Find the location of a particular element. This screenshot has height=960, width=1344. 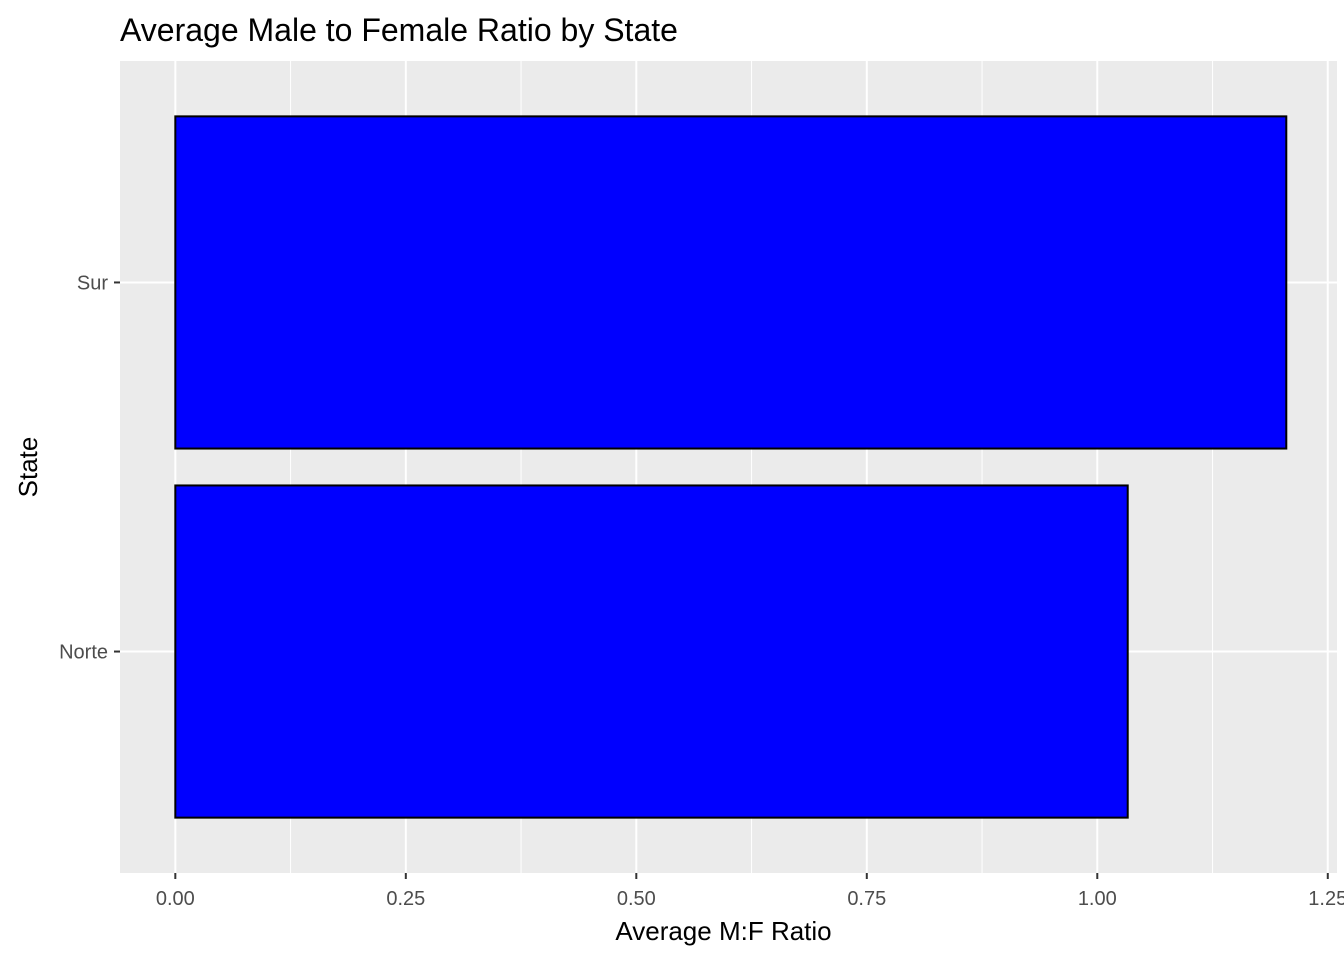

chart-title: Average Male to Female Ratio by State is located at coordinates (399, 30).